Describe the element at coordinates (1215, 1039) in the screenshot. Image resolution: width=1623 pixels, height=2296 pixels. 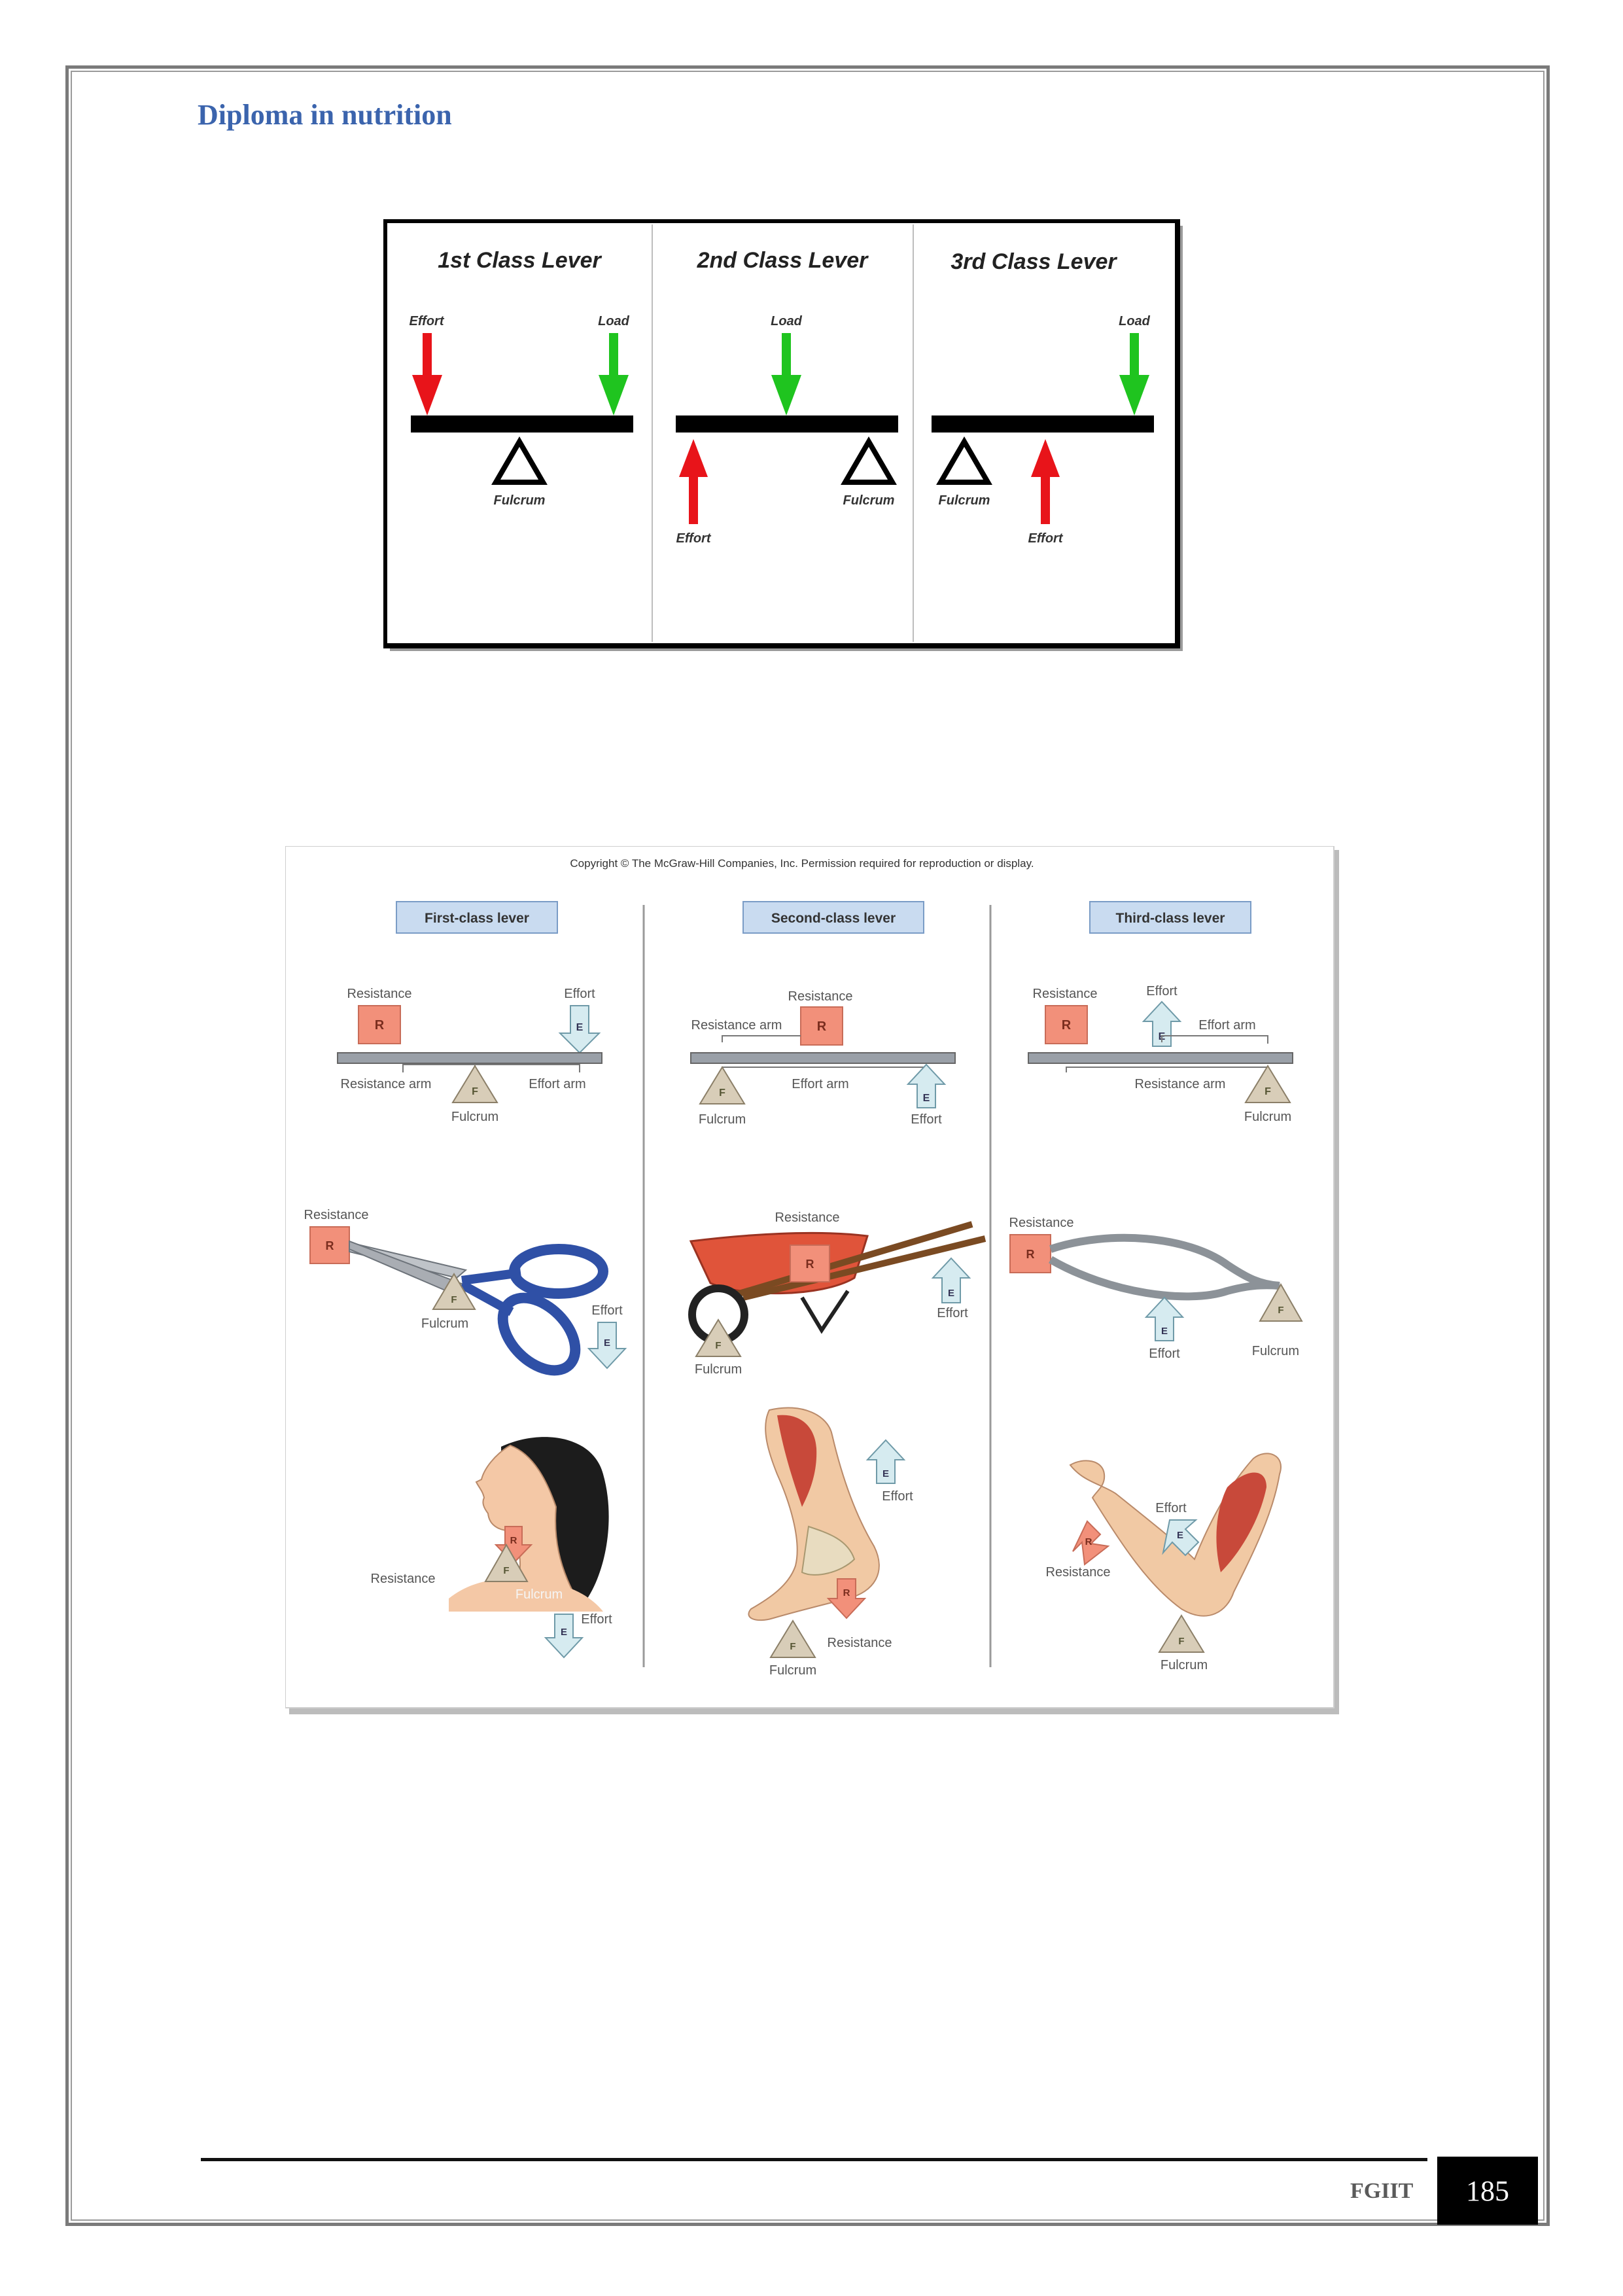
I see `effort-arm-bracket` at that location.